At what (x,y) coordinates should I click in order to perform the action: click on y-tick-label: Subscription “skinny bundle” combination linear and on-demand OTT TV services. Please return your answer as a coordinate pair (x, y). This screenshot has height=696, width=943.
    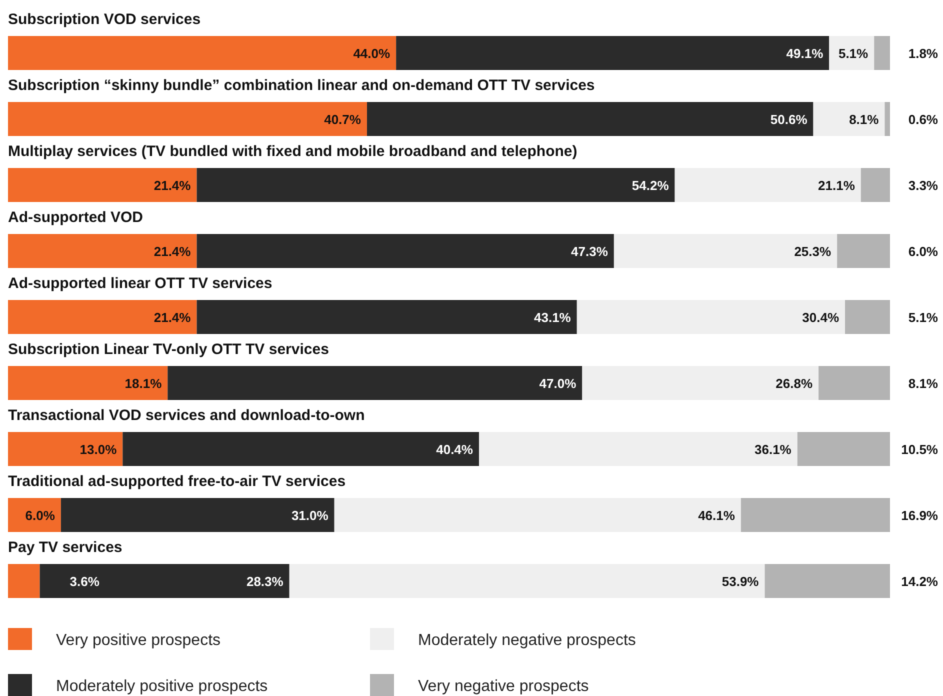
    Looking at the image, I should click on (301, 85).